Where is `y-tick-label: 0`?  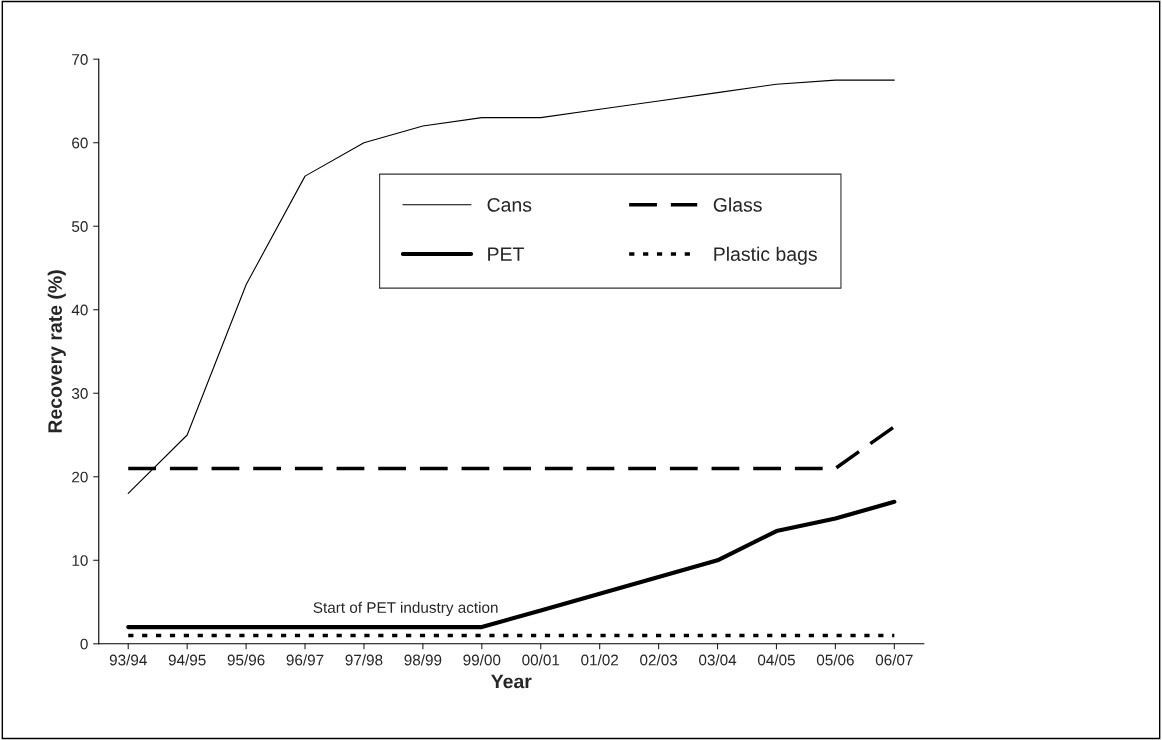 y-tick-label: 0 is located at coordinates (84, 644).